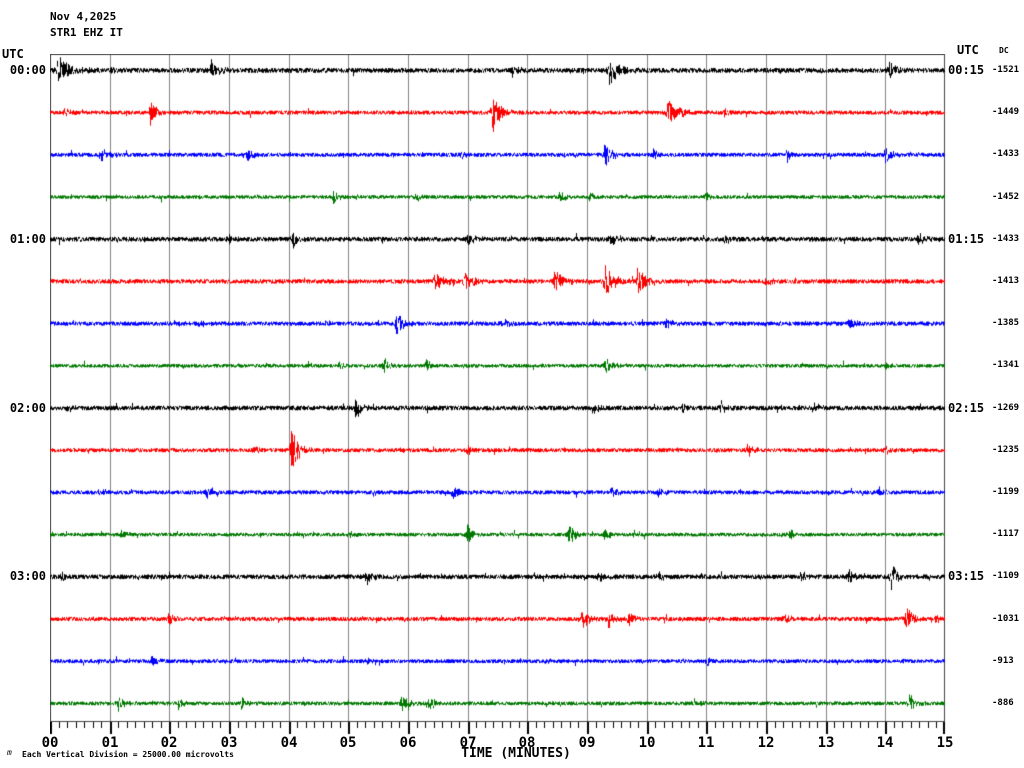  What do you see at coordinates (169, 743) in the screenshot?
I see `x-tick-label: 02` at bounding box center [169, 743].